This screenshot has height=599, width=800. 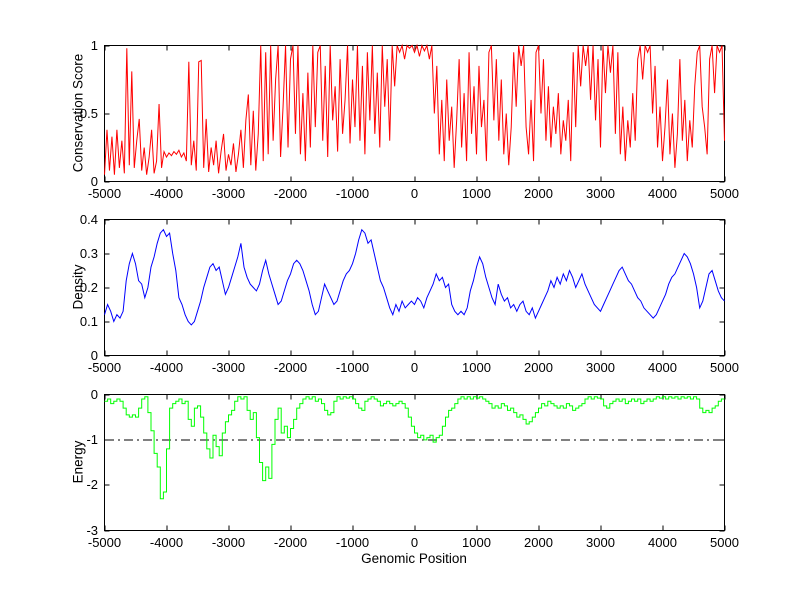 I want to click on y-tick-label: -3, so click(x=92, y=530).